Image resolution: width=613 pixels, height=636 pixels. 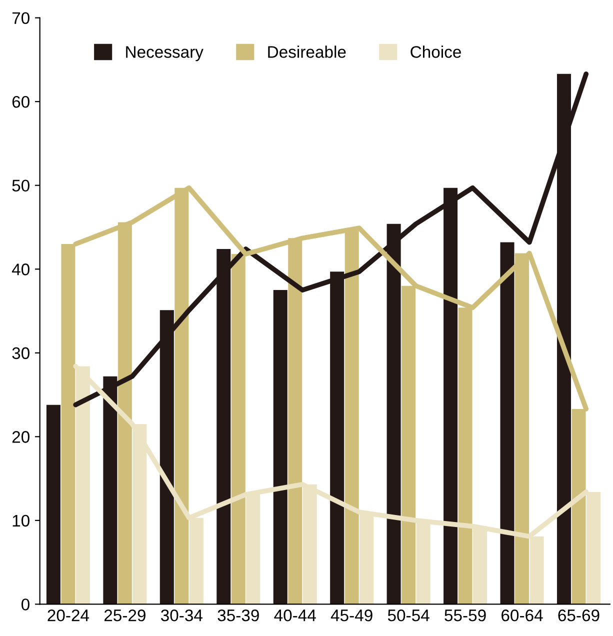 What do you see at coordinates (21, 270) in the screenshot?
I see `y-tick-label: 40` at bounding box center [21, 270].